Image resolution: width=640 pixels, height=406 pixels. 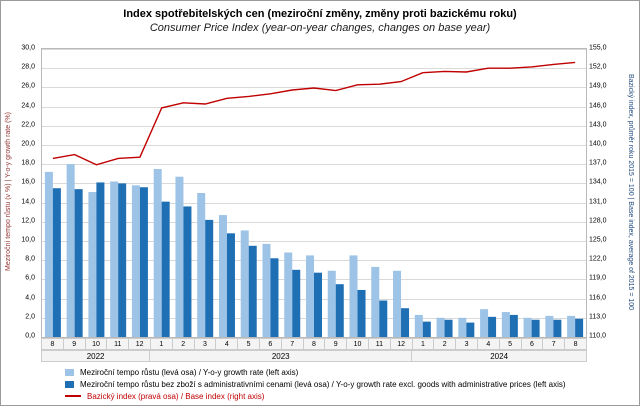 I want to click on year-label: 2022, so click(x=96, y=356).